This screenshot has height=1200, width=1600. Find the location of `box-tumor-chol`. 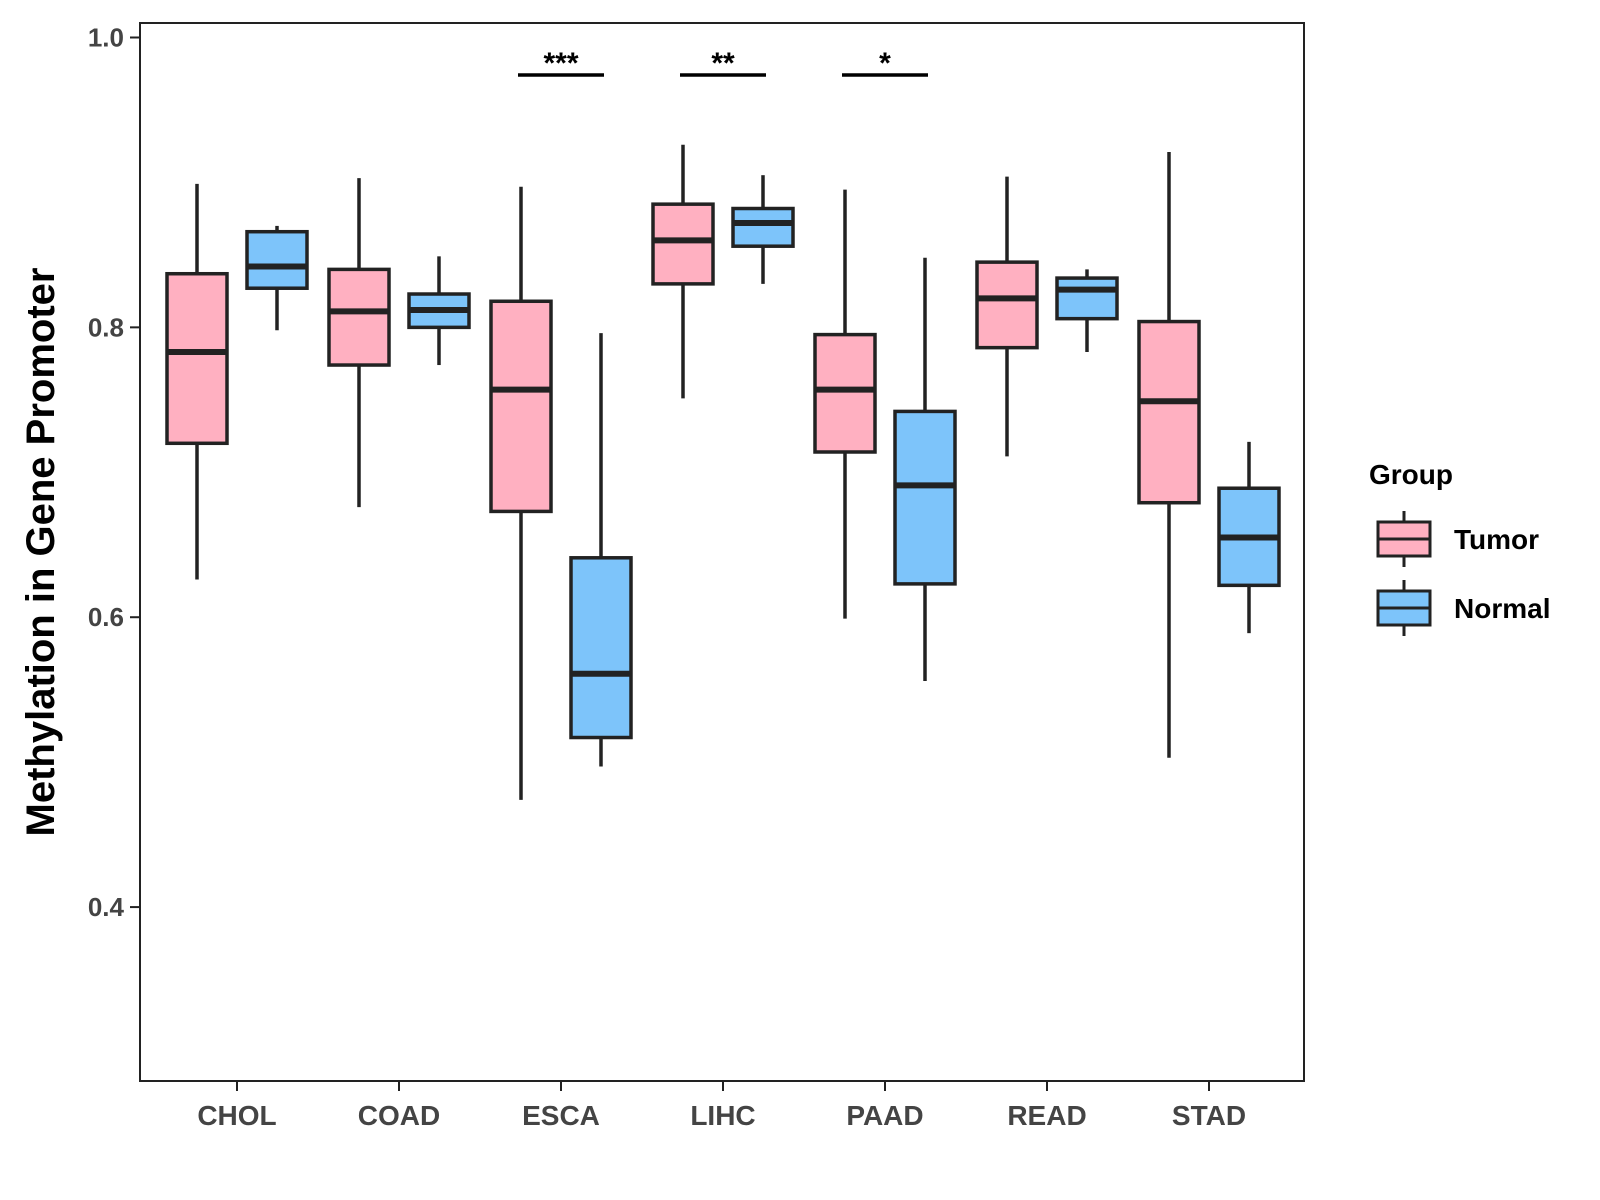

box-tumor-chol is located at coordinates (197, 381).